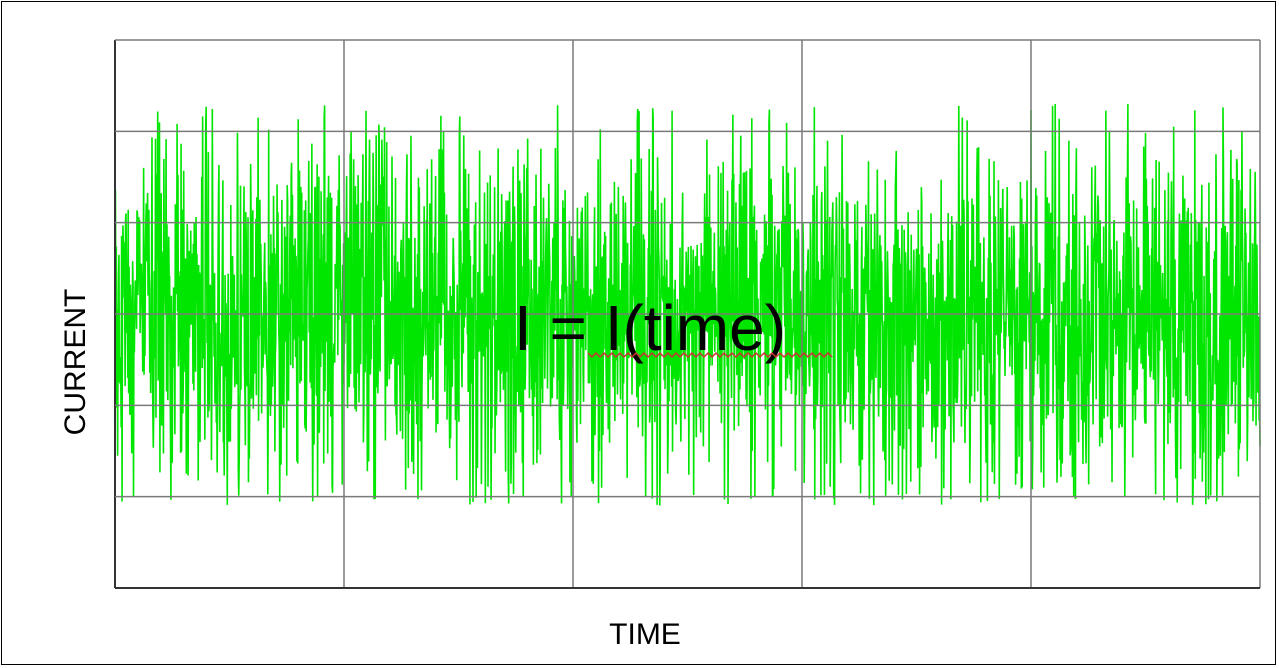  I want to click on x-axis-label: TIME, so click(645, 634).